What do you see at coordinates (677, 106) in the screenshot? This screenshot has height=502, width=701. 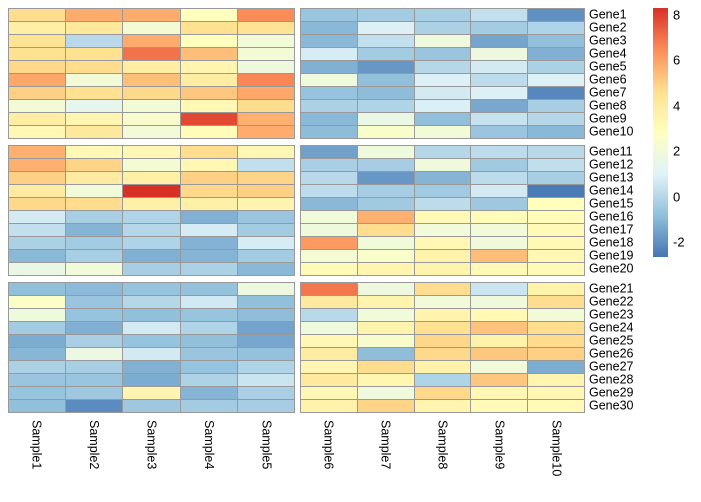 I see `legend-tick-label: 4` at bounding box center [677, 106].